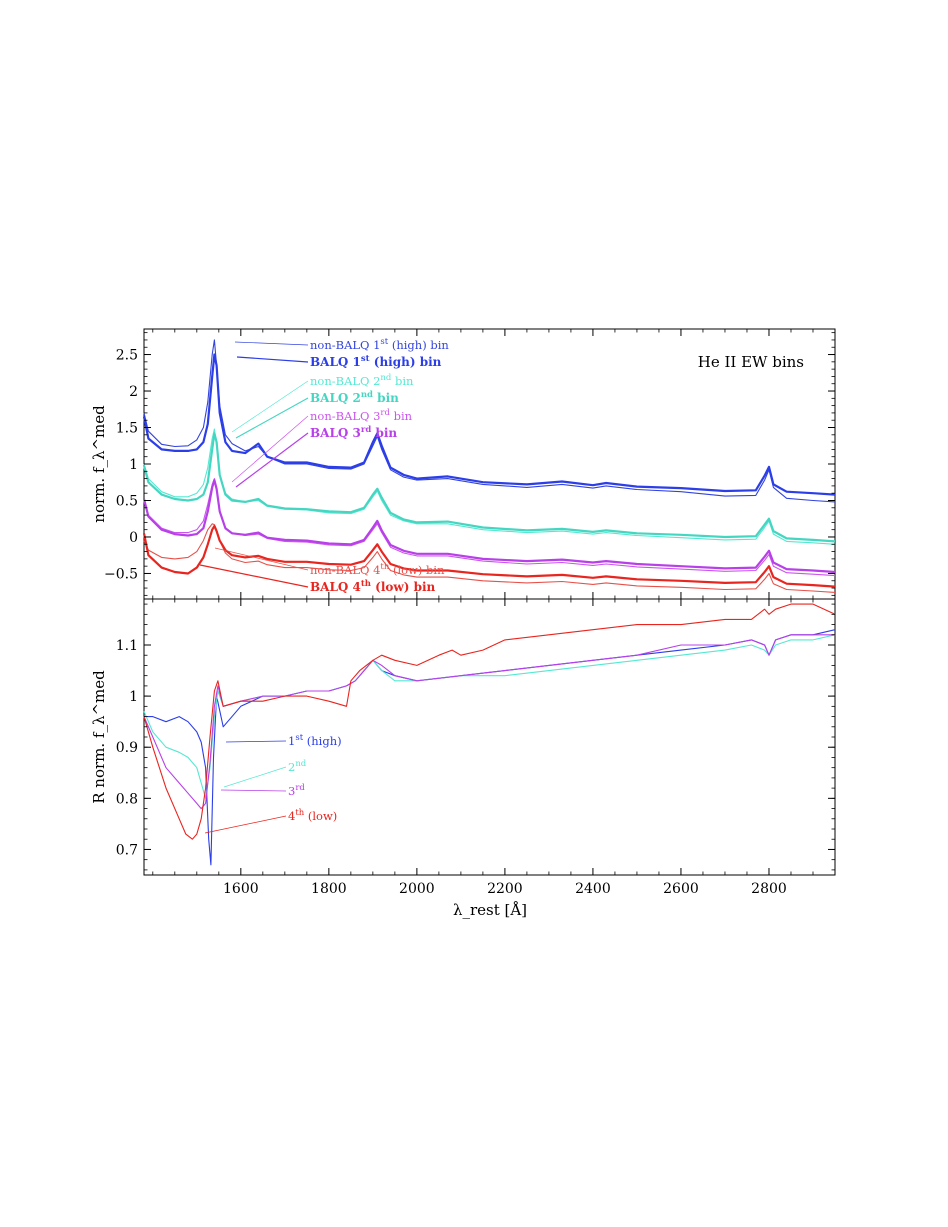 The height and width of the screenshot is (1227, 948). Describe the element at coordinates (593, 889) in the screenshot. I see `x-tick-label: 2400` at that location.